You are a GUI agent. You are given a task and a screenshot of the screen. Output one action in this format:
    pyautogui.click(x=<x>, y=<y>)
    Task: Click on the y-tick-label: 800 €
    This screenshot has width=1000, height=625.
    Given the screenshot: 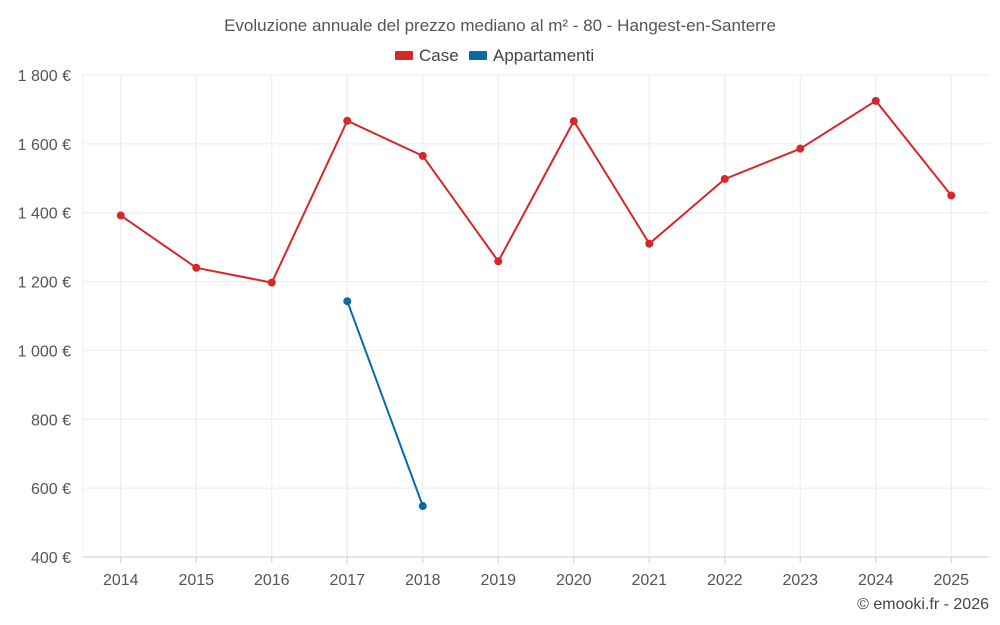 What is the action you would take?
    pyautogui.click(x=51, y=420)
    